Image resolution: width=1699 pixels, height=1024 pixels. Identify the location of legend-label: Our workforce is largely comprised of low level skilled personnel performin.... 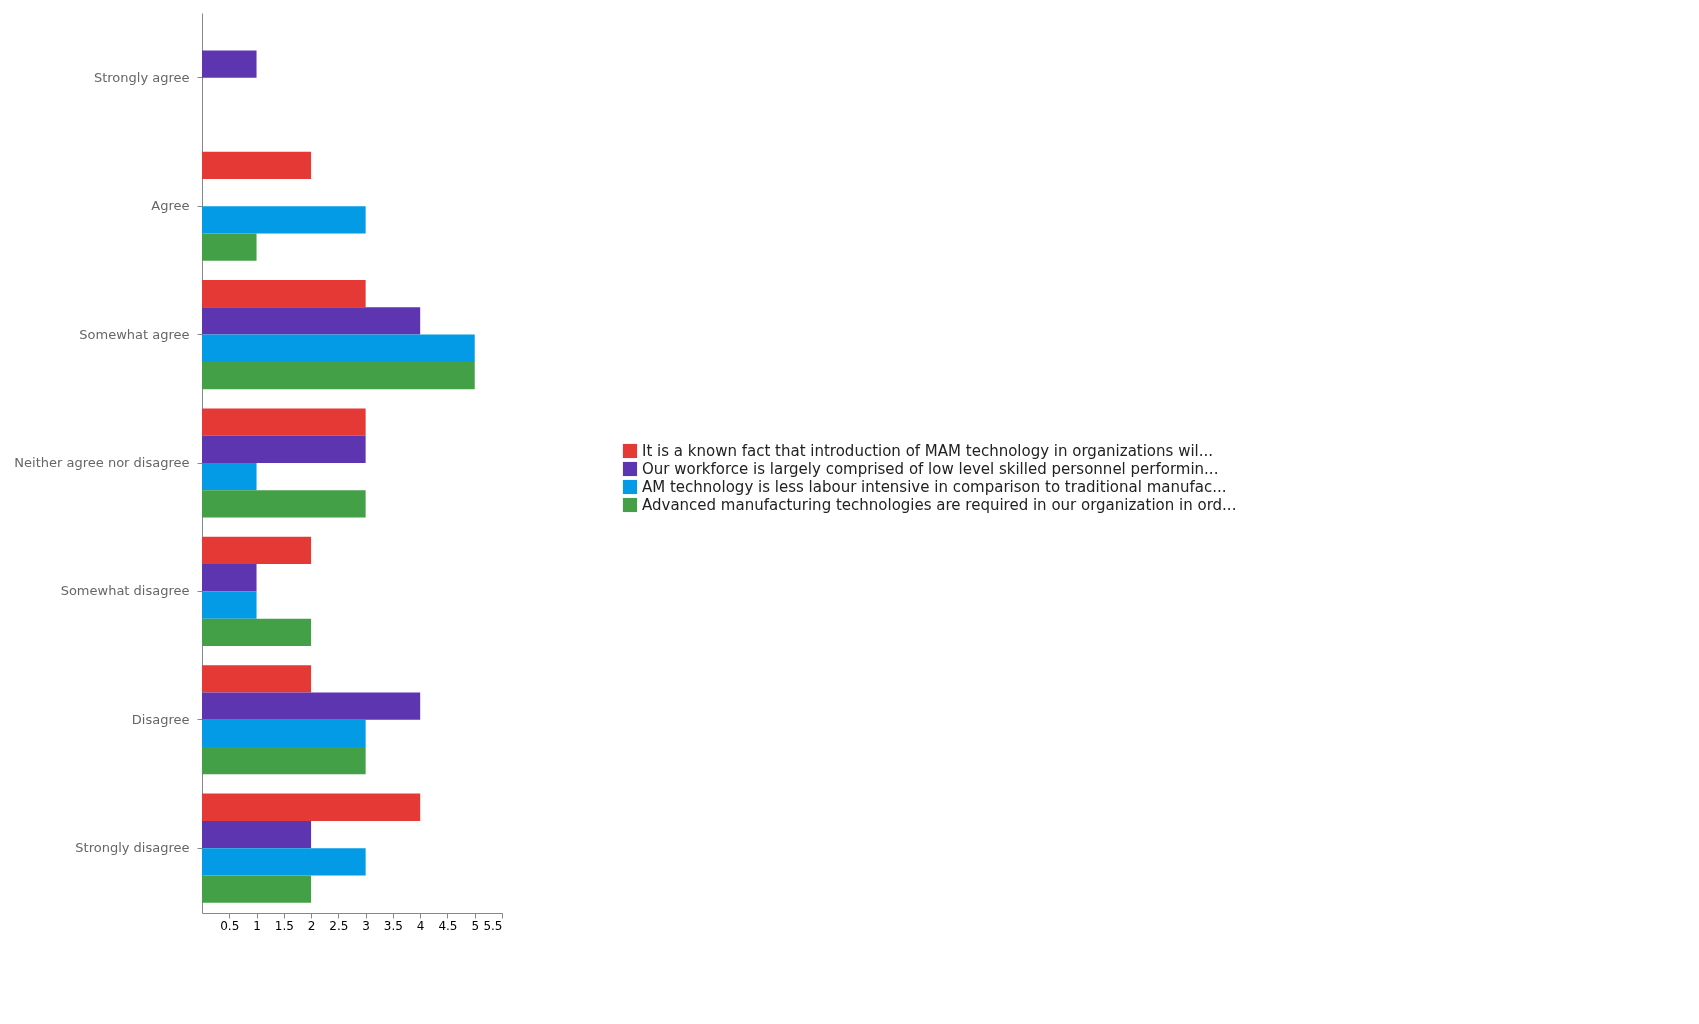
(930, 469).